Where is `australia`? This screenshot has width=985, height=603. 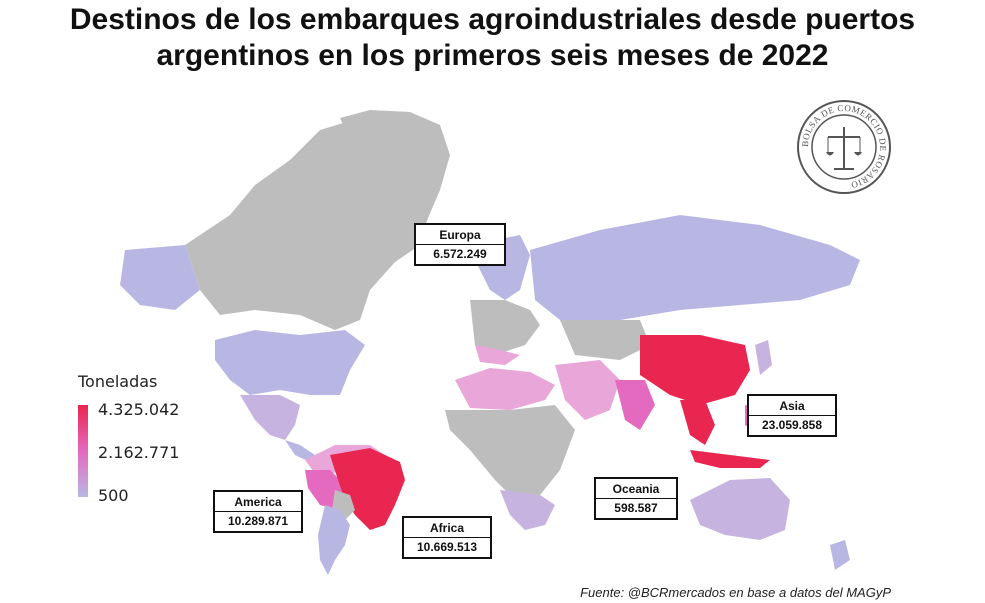 australia is located at coordinates (740, 509).